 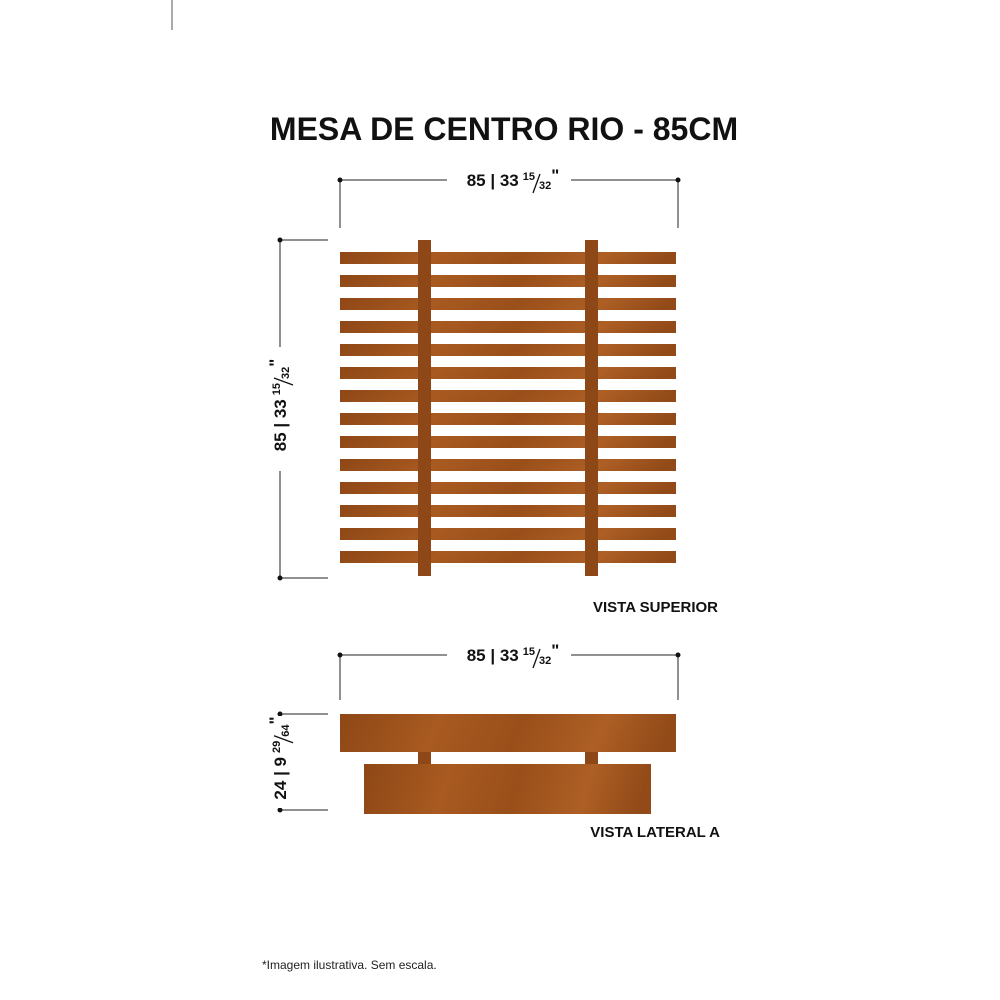 I want to click on bottom-board, so click(x=507, y=789).